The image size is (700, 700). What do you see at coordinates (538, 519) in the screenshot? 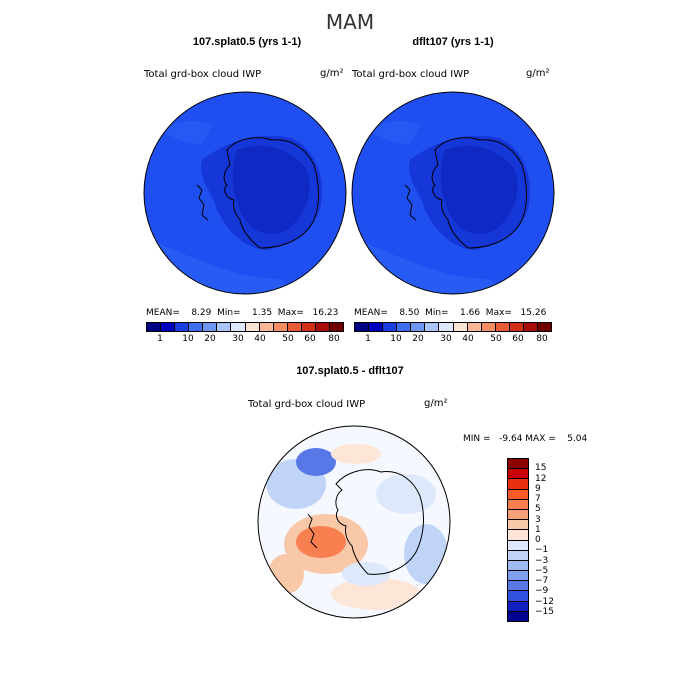
I see `tick-label: 3` at bounding box center [538, 519].